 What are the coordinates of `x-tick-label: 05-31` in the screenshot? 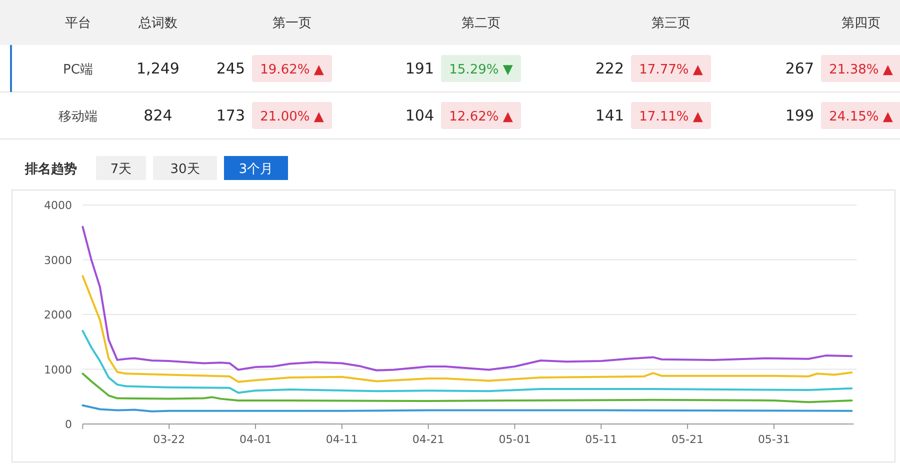 It's located at (774, 439).